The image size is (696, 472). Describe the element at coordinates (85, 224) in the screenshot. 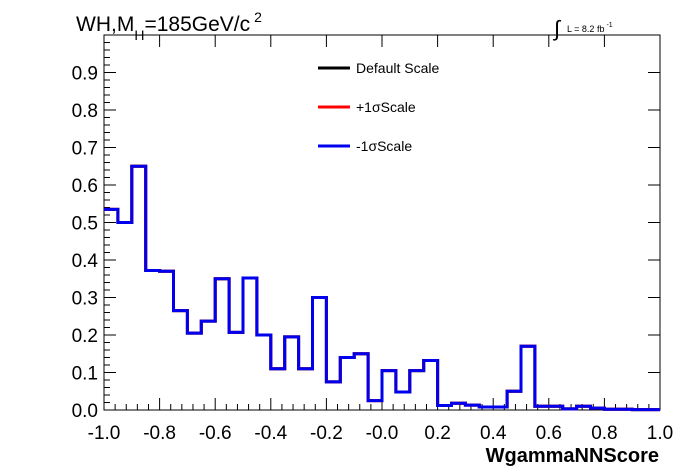

I see `y-tick-label: 0.5` at that location.